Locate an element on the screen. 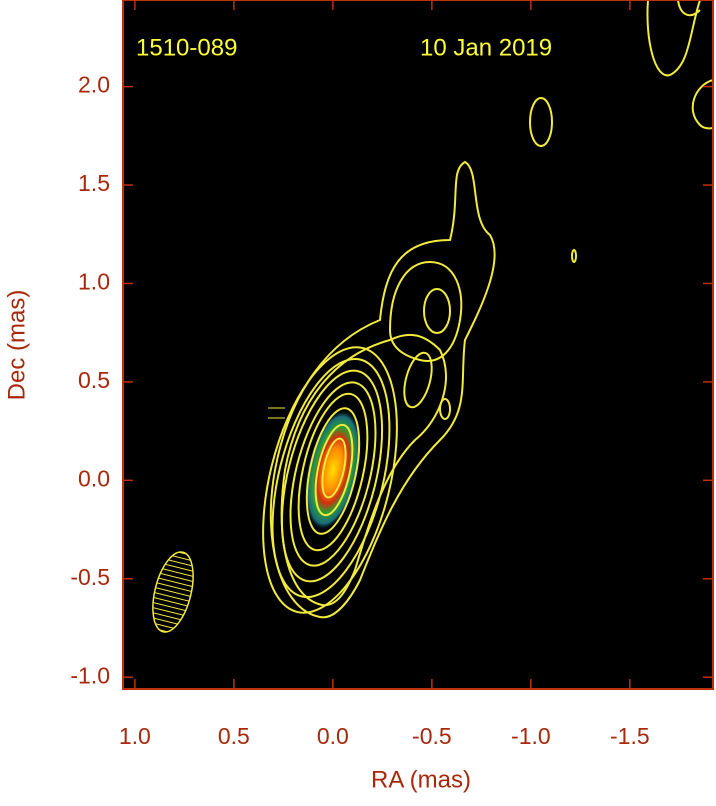  x-tick-label: -1.5 is located at coordinates (630, 736).